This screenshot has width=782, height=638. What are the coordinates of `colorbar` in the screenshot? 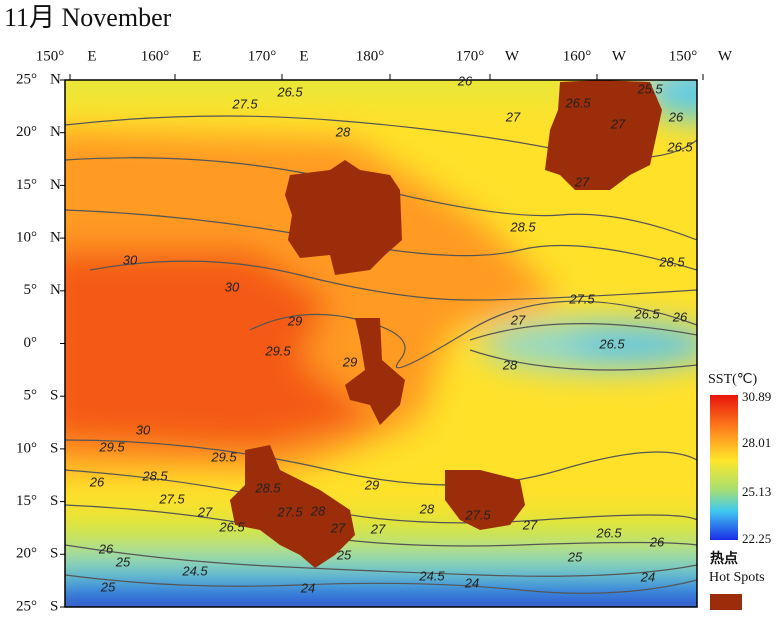 It's located at (724, 467).